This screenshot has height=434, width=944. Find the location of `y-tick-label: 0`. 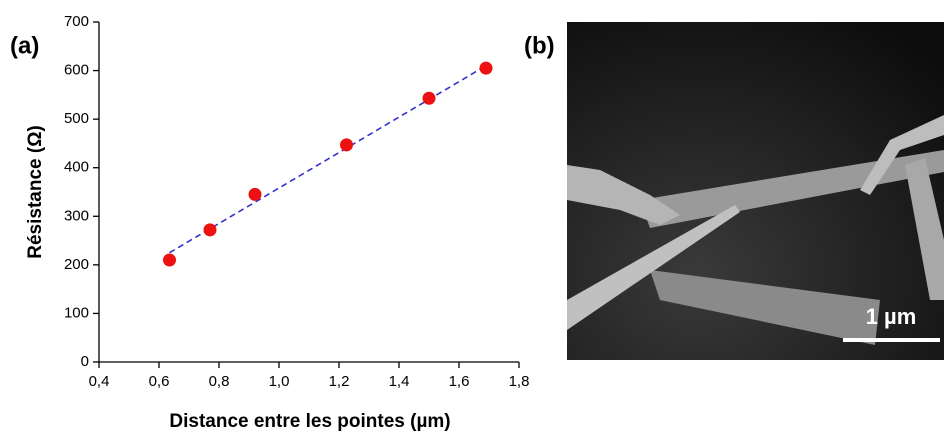

y-tick-label: 0 is located at coordinates (85, 361).